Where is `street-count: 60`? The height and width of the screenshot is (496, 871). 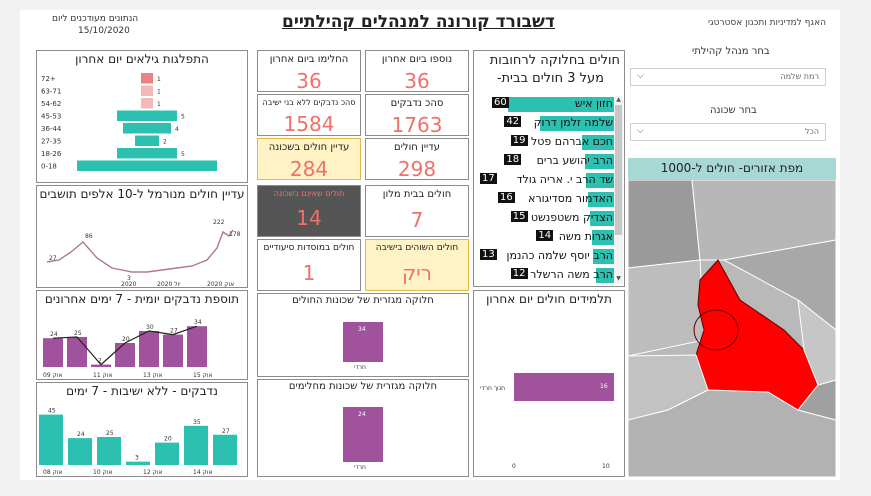
street-count: 60 is located at coordinates (500, 102).